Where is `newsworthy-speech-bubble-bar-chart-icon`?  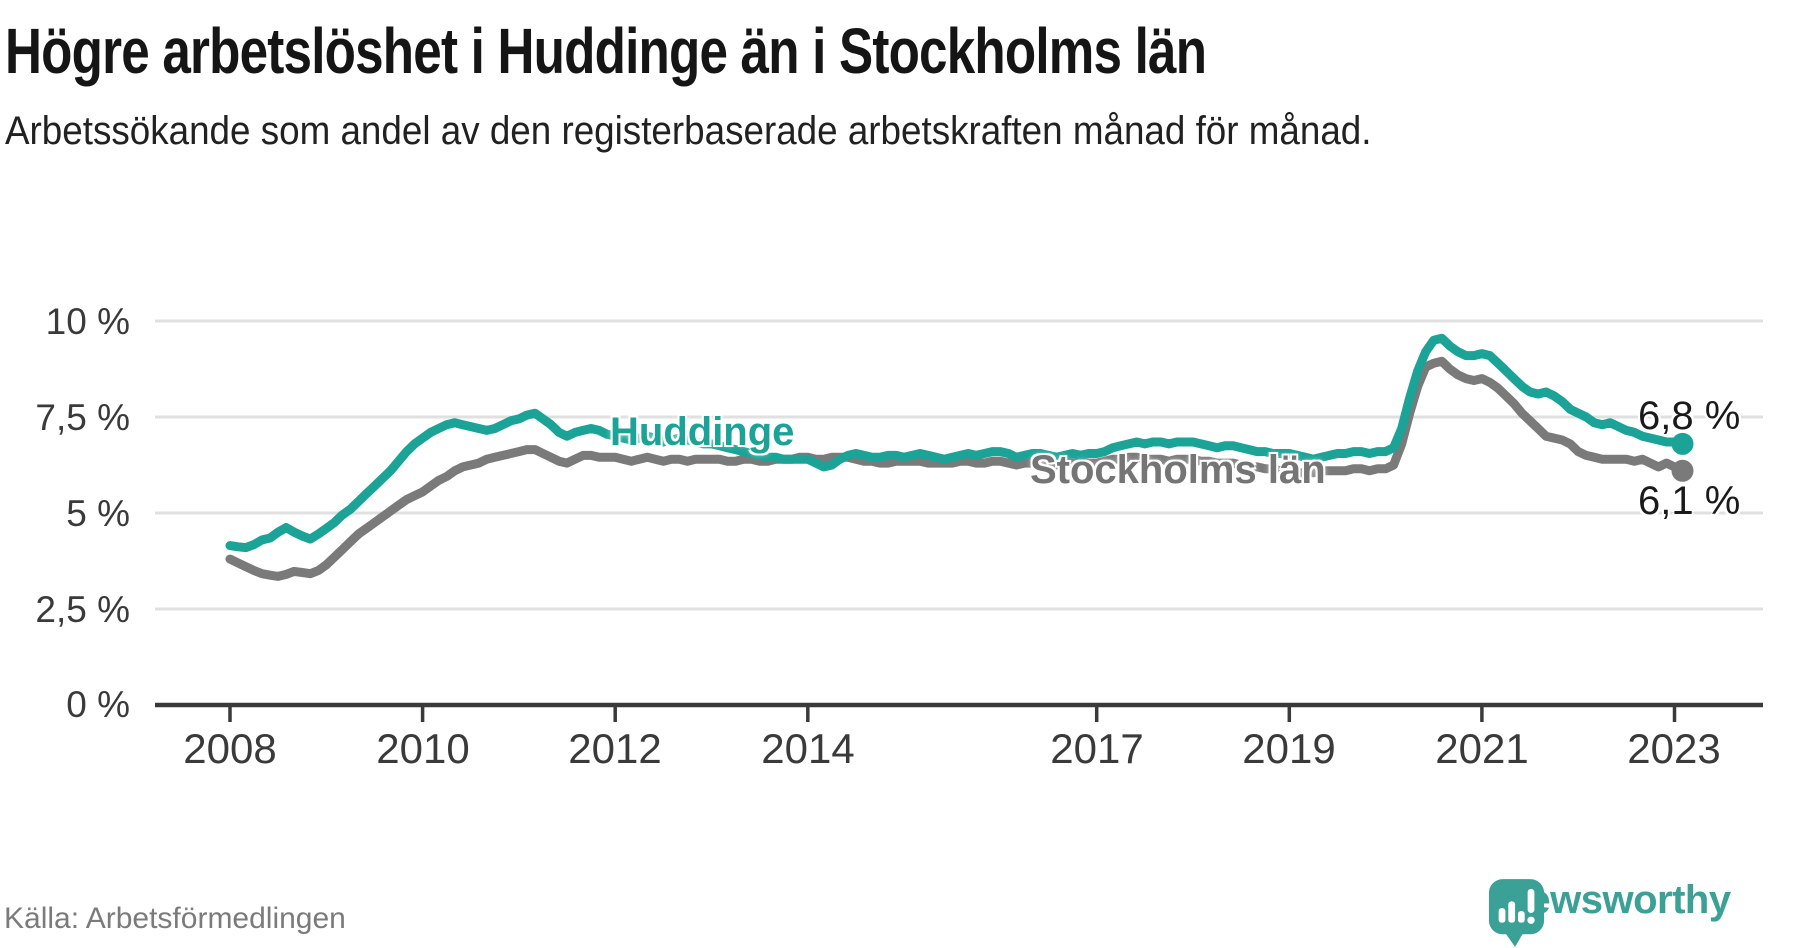
newsworthy-speech-bubble-bar-chart-icon is located at coordinates (1516, 913).